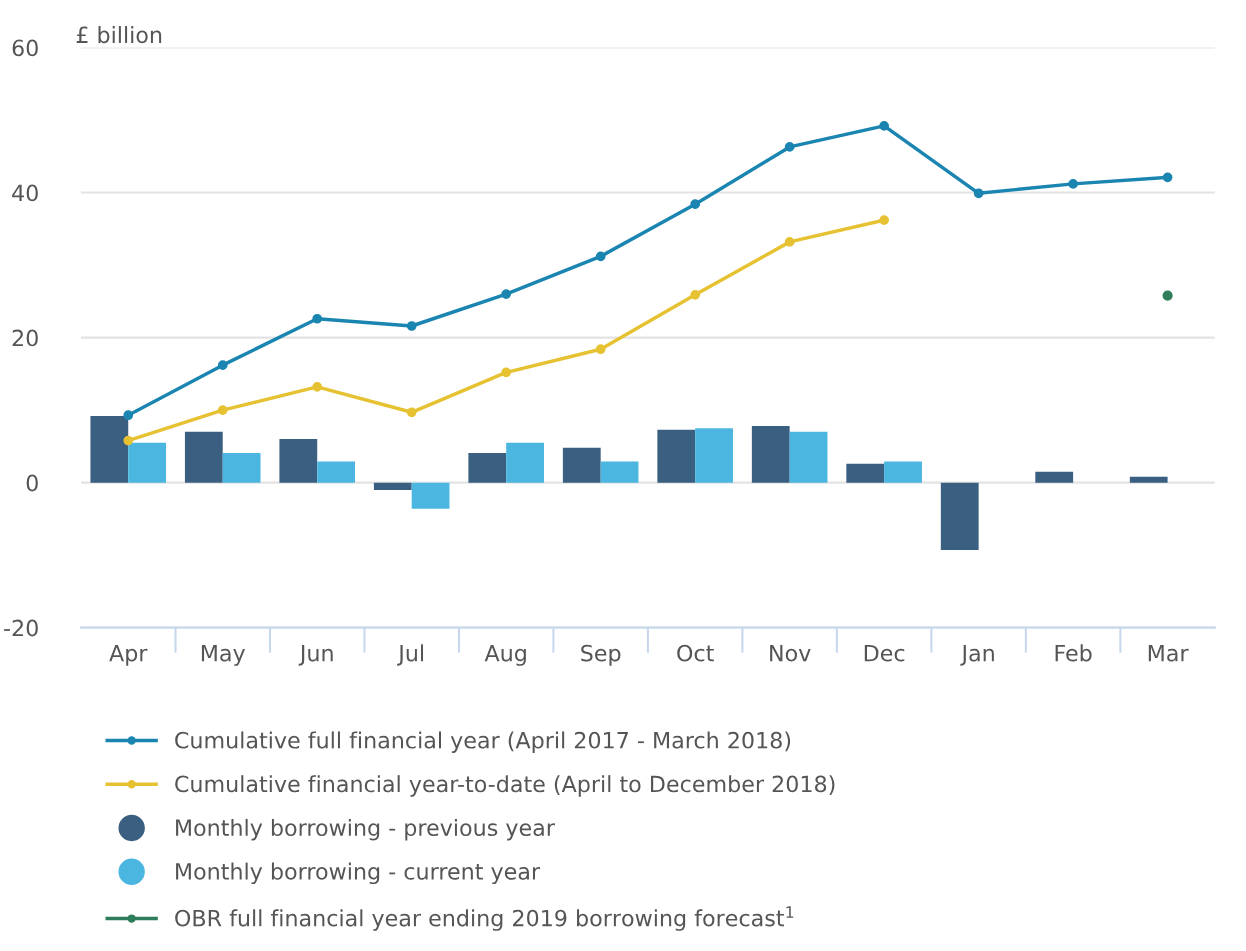  Describe the element at coordinates (25, 48) in the screenshot. I see `y-tick-label: 60` at that location.